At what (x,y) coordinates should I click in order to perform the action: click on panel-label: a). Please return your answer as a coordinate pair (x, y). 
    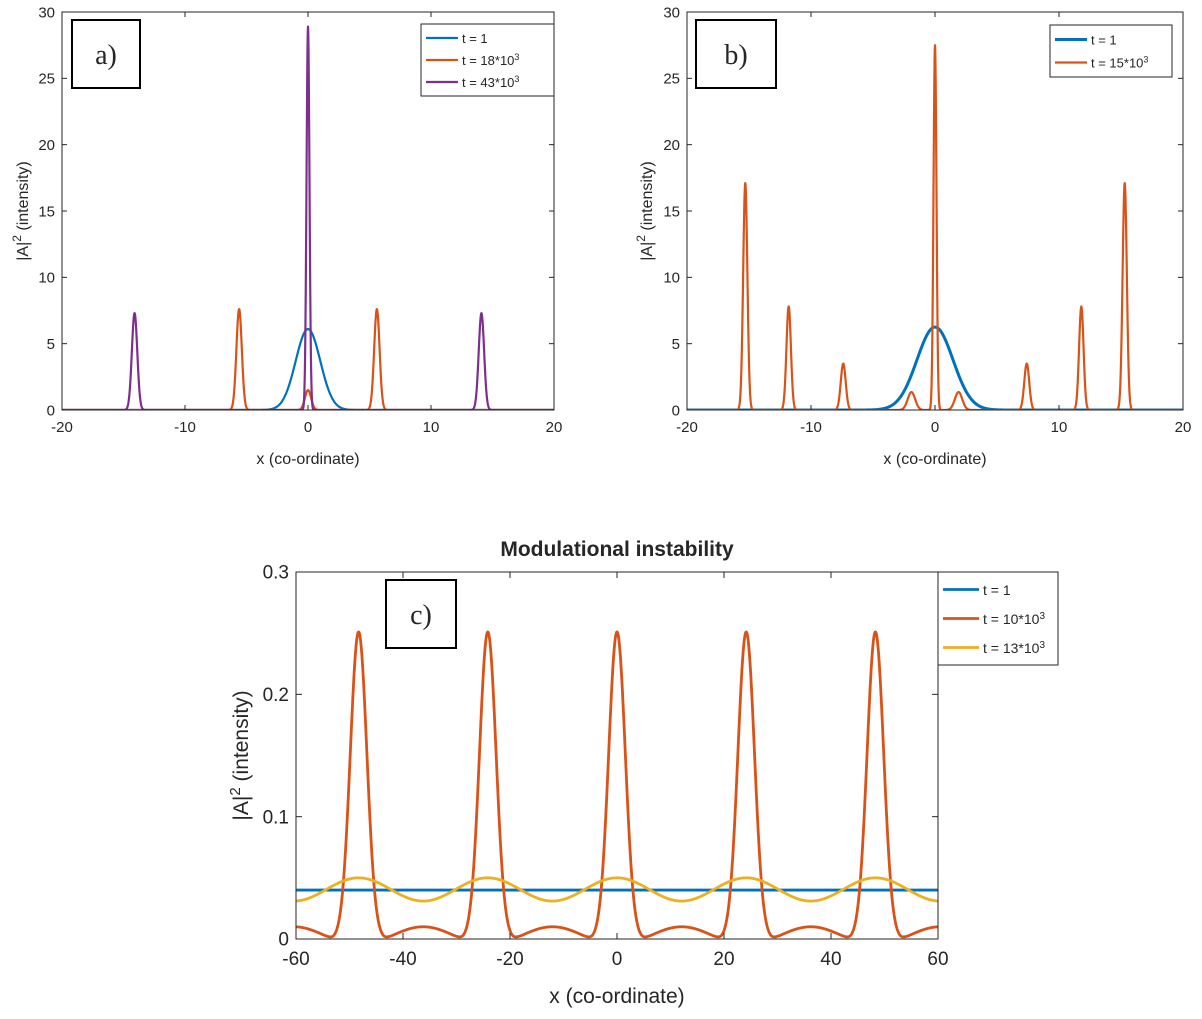
    Looking at the image, I should click on (106, 55).